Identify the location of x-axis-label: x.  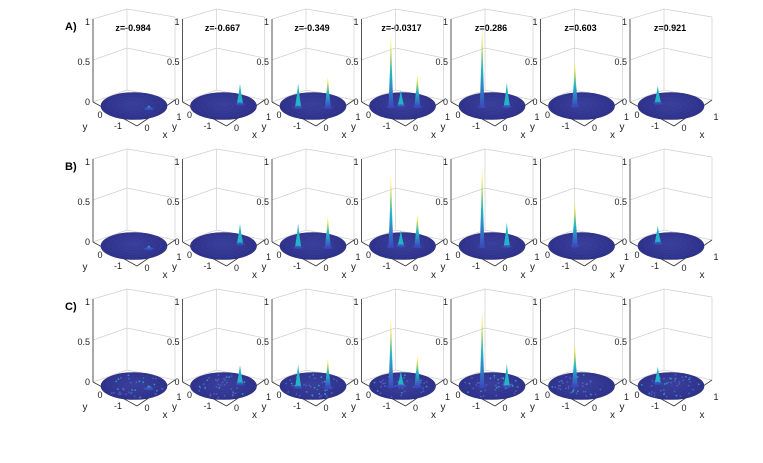
(254, 275).